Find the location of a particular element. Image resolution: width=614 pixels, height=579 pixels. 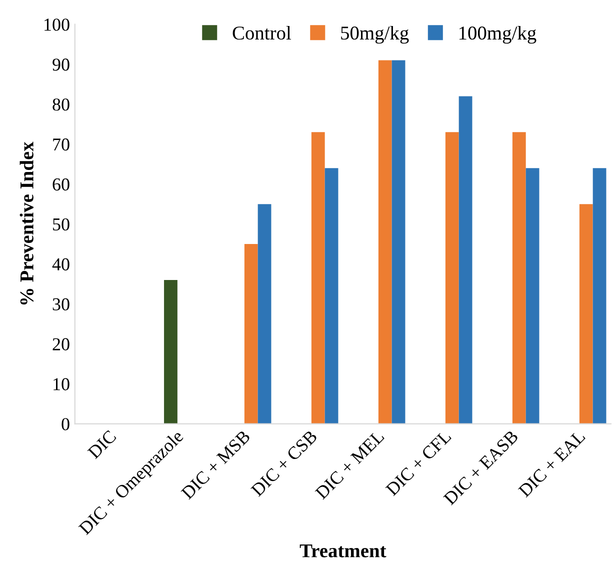

y-tick-label: 80 is located at coordinates (61, 104).